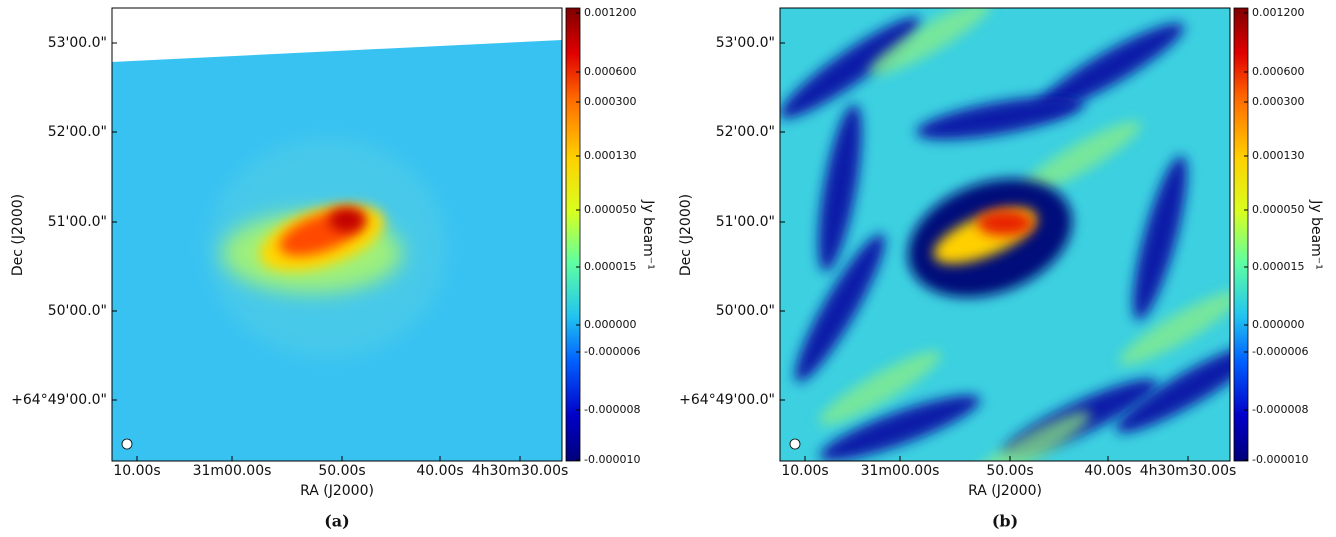 This screenshot has height=537, width=1336. What do you see at coordinates (337, 521) in the screenshot?
I see `caption: (a)` at bounding box center [337, 521].